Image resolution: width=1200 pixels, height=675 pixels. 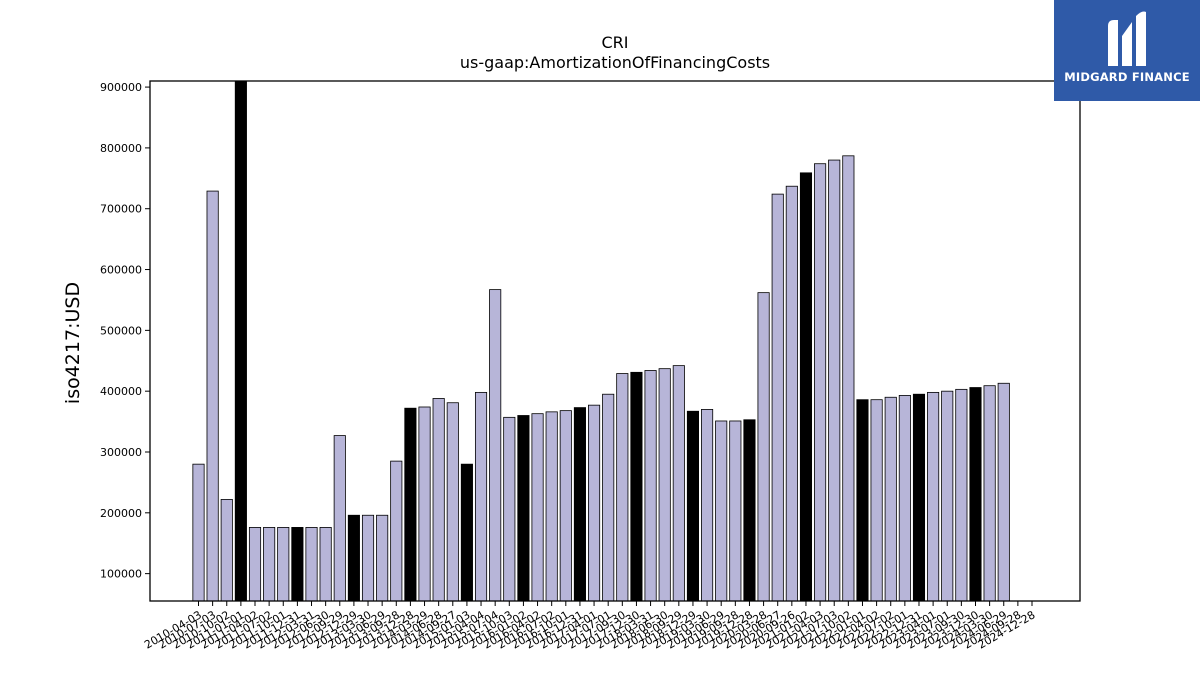 I want to click on brand-name: MIDGARD FINANCE, so click(x=1127, y=77).